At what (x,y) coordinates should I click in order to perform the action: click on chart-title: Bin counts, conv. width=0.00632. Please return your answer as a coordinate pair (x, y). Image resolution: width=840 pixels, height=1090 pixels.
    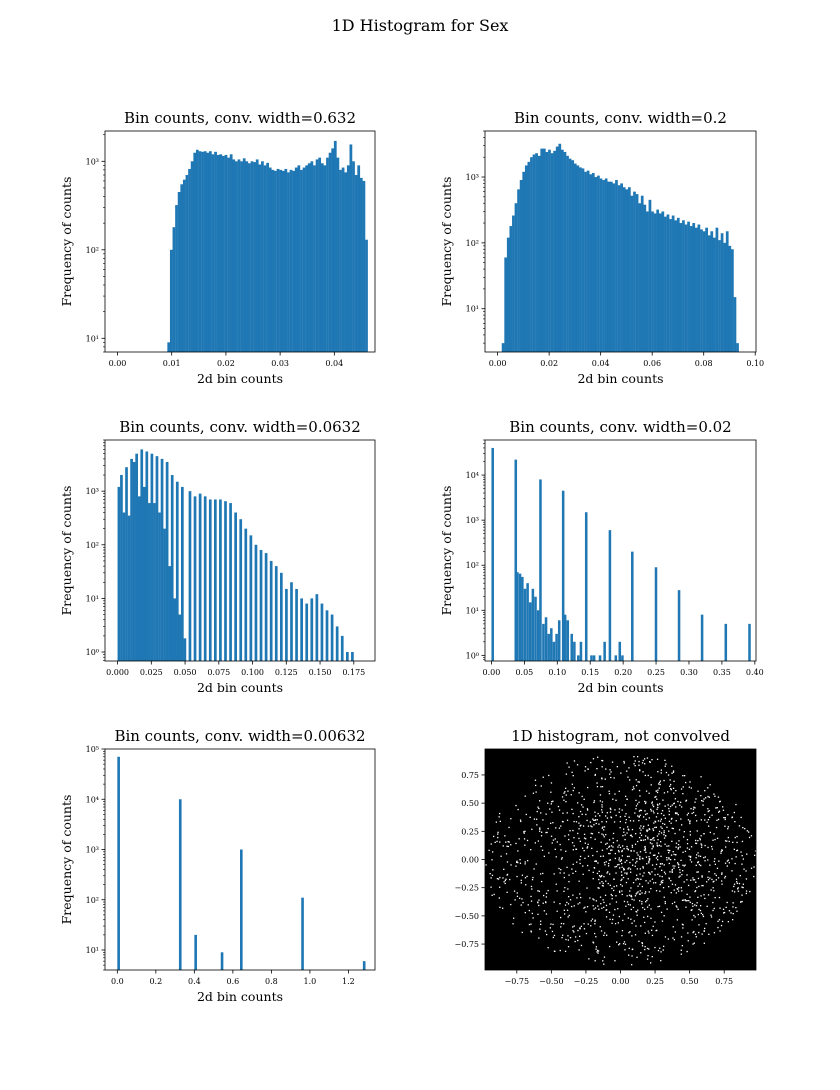
    Looking at the image, I should click on (239, 736).